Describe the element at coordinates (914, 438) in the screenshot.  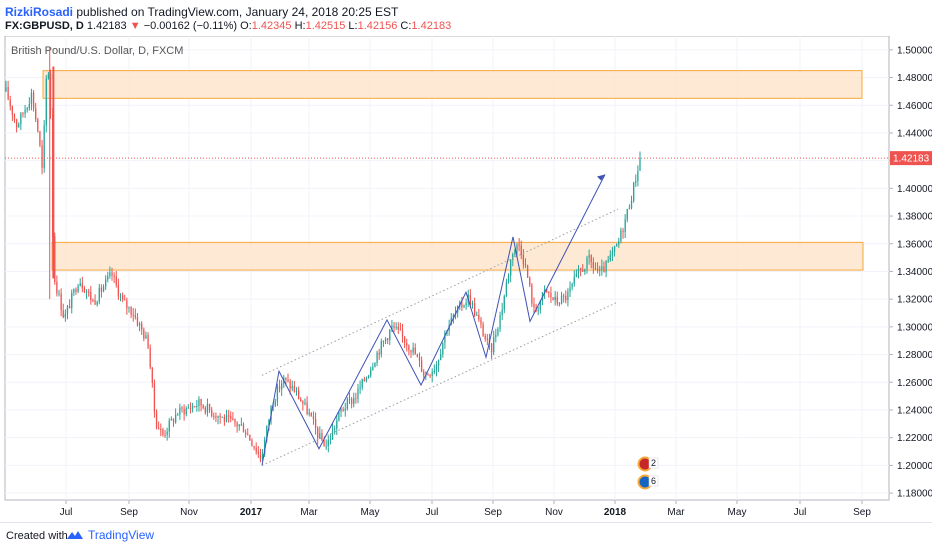
I see `y-tick-label: 1.22000` at that location.